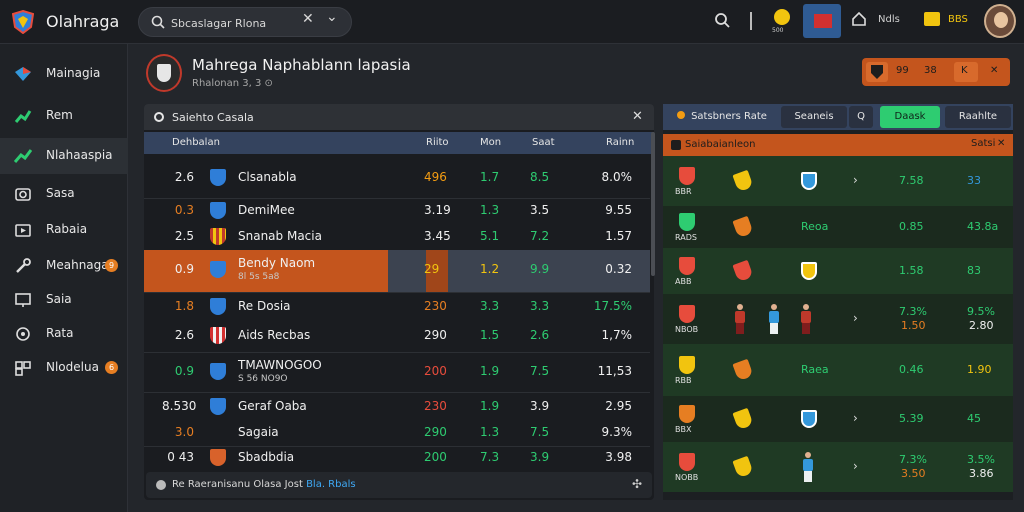 This screenshot has height=512, width=1024. Describe the element at coordinates (308, 19) in the screenshot. I see `search-clear-icon: ✕` at that location.